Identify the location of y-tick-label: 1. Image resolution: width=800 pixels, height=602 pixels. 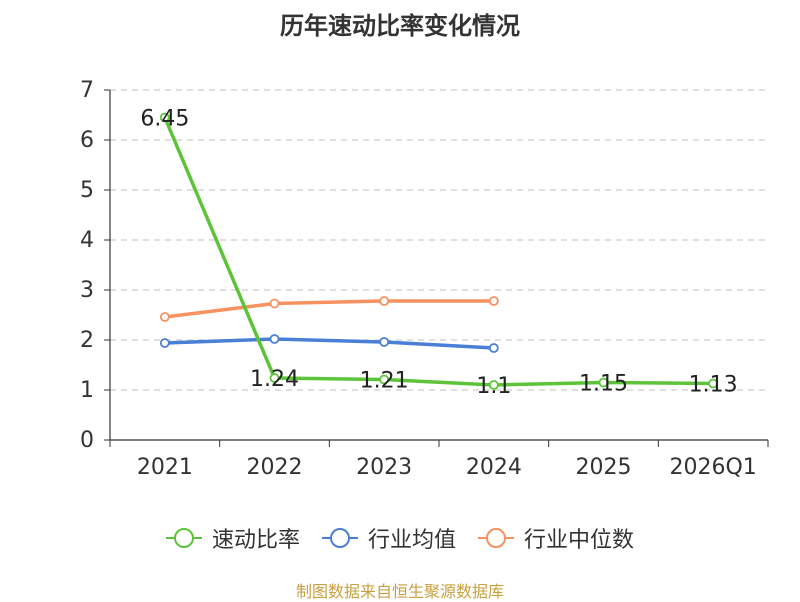
(87, 390).